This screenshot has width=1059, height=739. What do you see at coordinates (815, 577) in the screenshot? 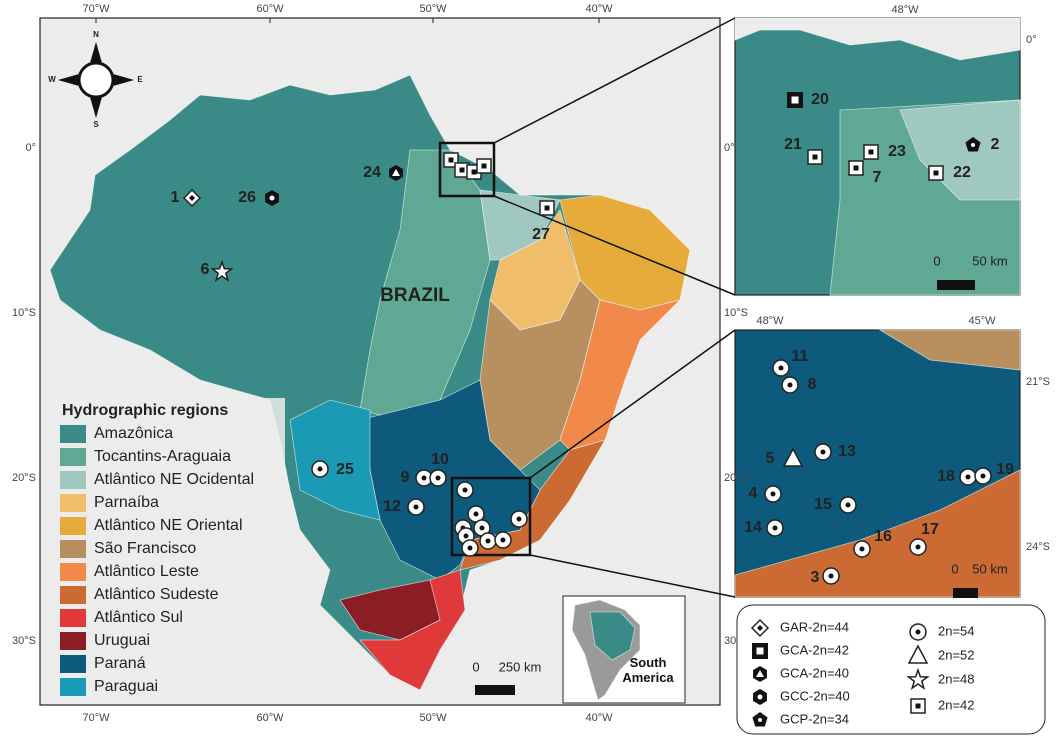
I see `point-label: 3` at bounding box center [815, 577].